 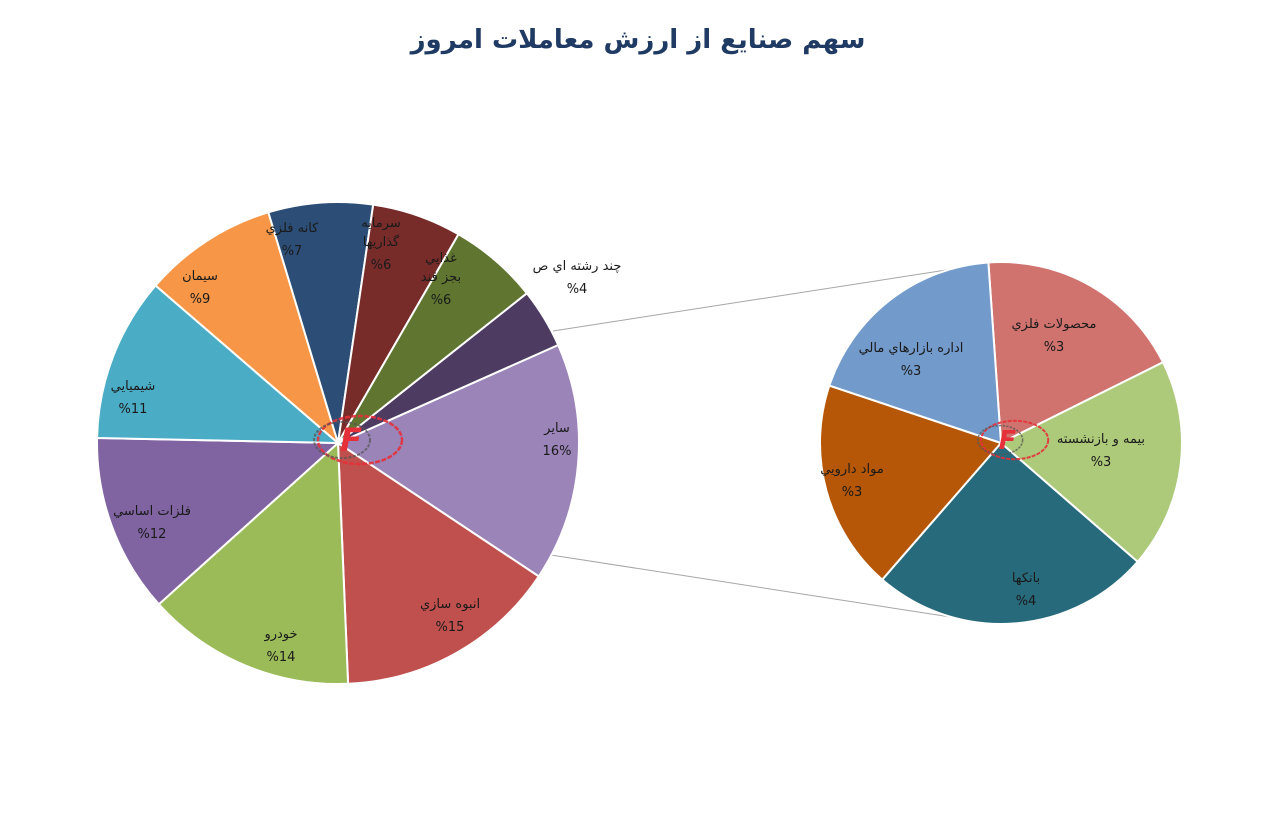 I want to click on slice-label: كانه فلزي, so click(x=293, y=228).